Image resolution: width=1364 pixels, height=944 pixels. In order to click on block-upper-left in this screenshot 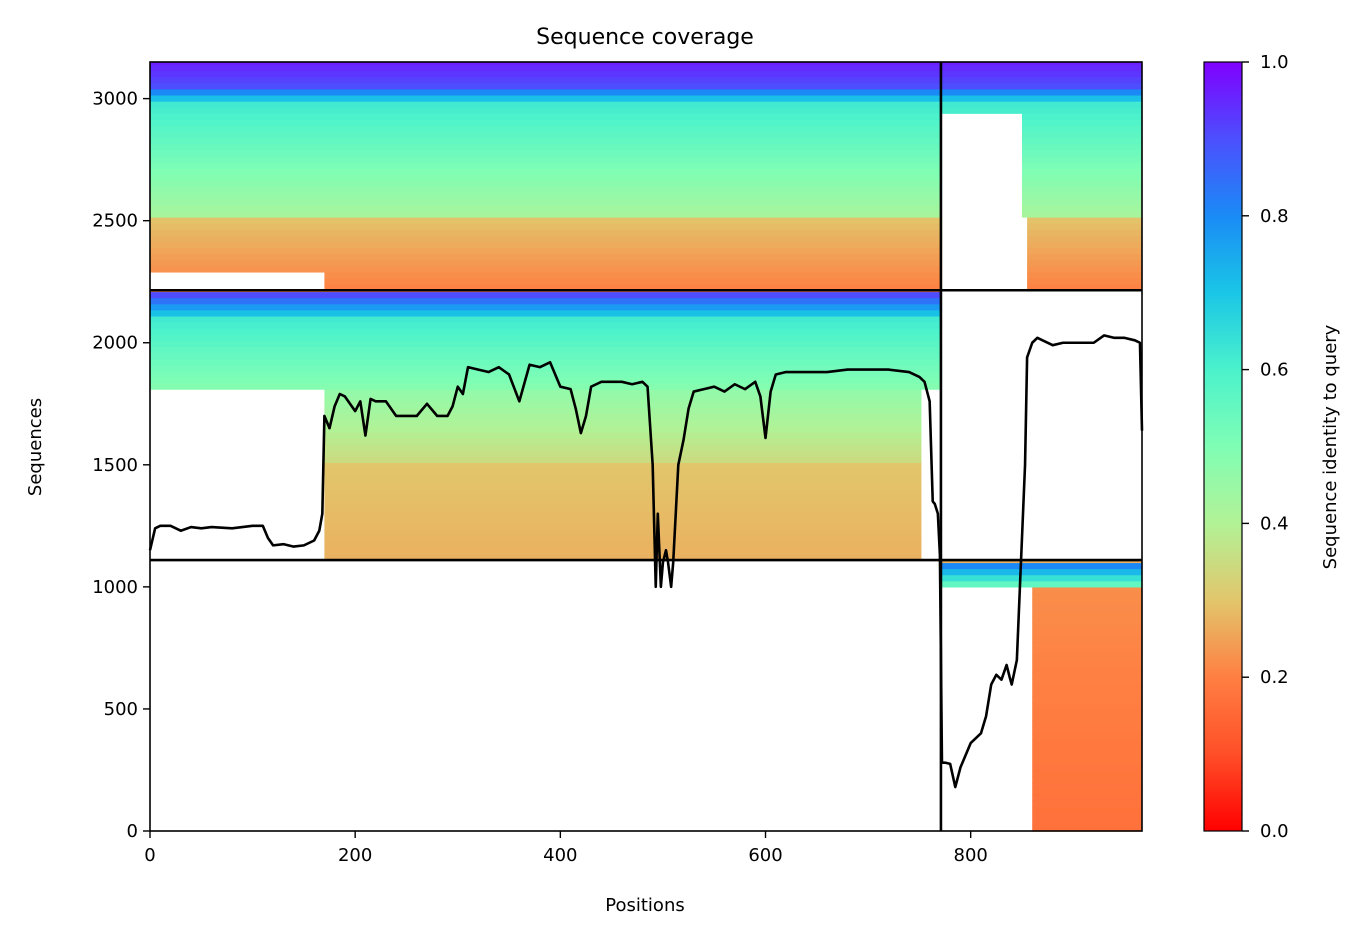, I will do `click(545, 176)`.